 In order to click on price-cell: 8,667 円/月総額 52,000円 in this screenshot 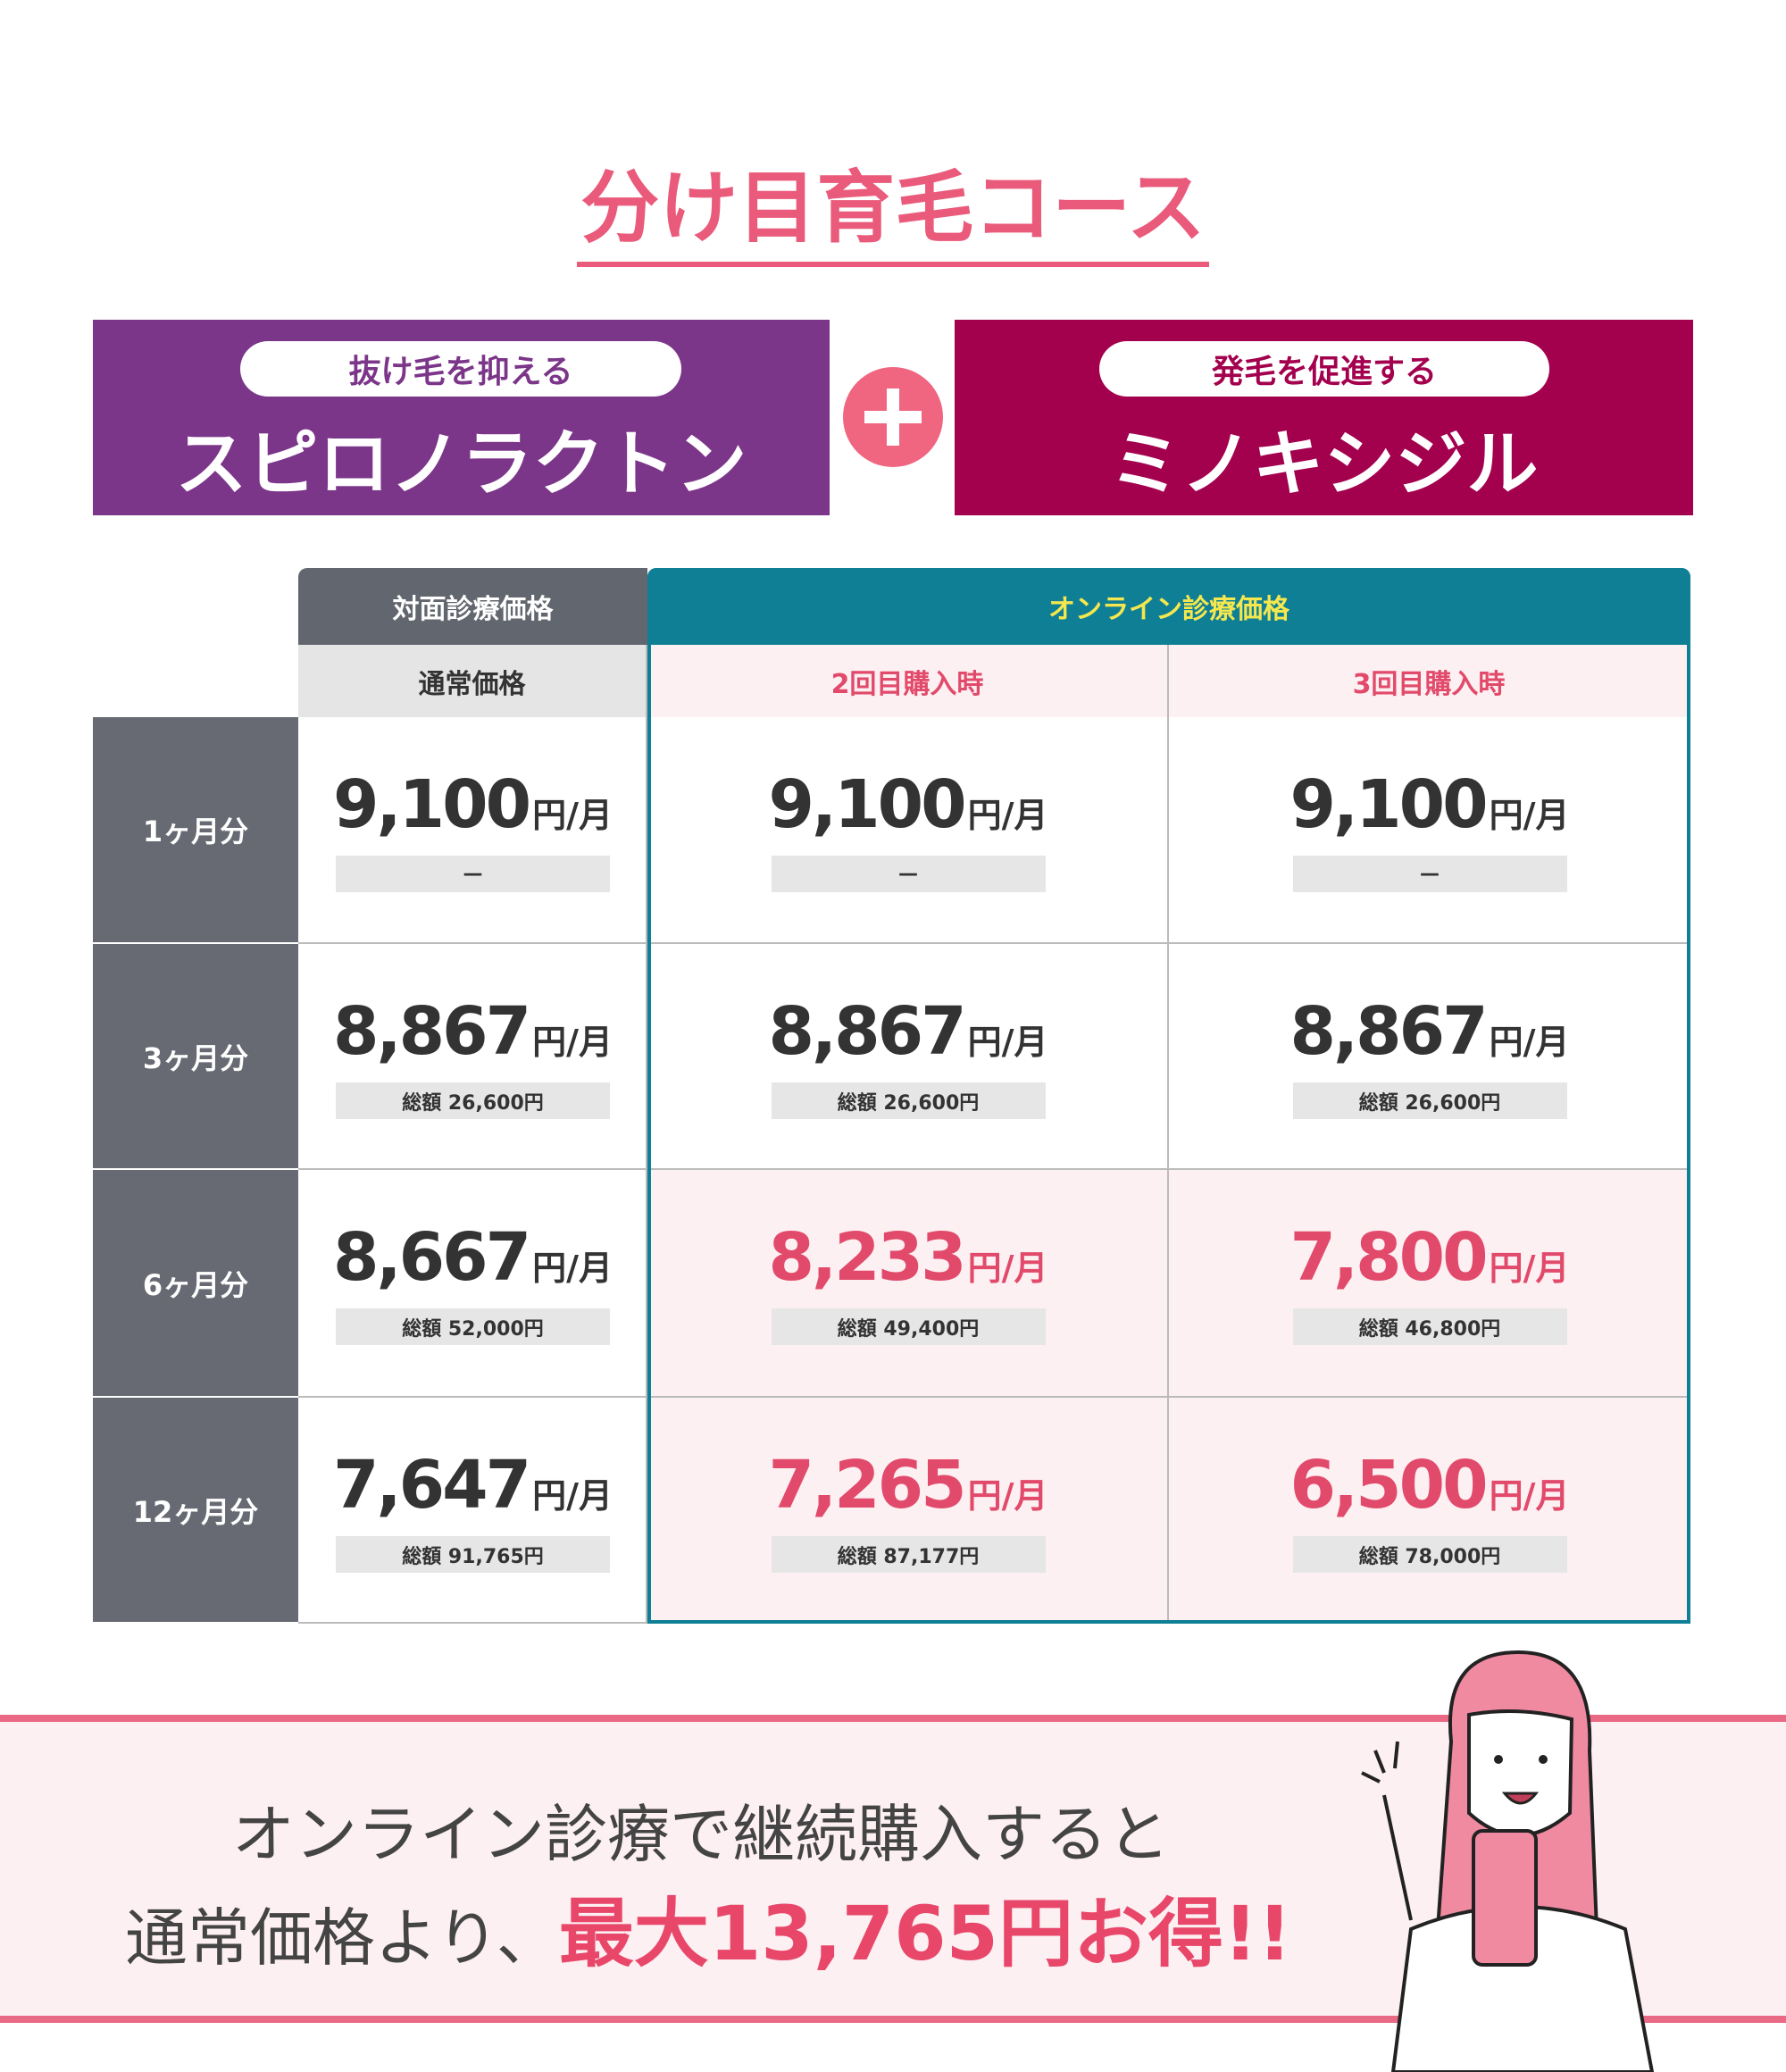, I will do `click(472, 1284)`.